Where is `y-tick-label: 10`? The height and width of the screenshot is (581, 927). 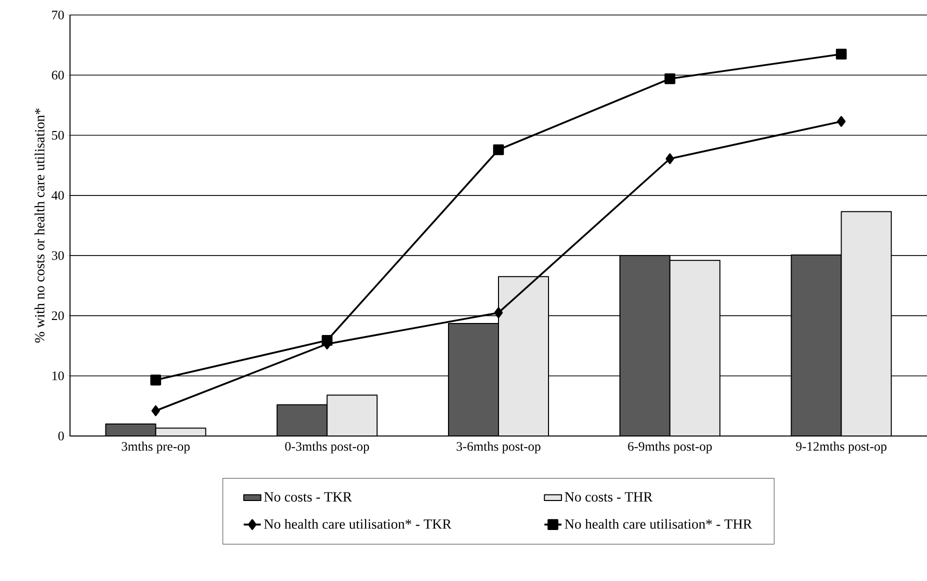
y-tick-label: 10 is located at coordinates (58, 375).